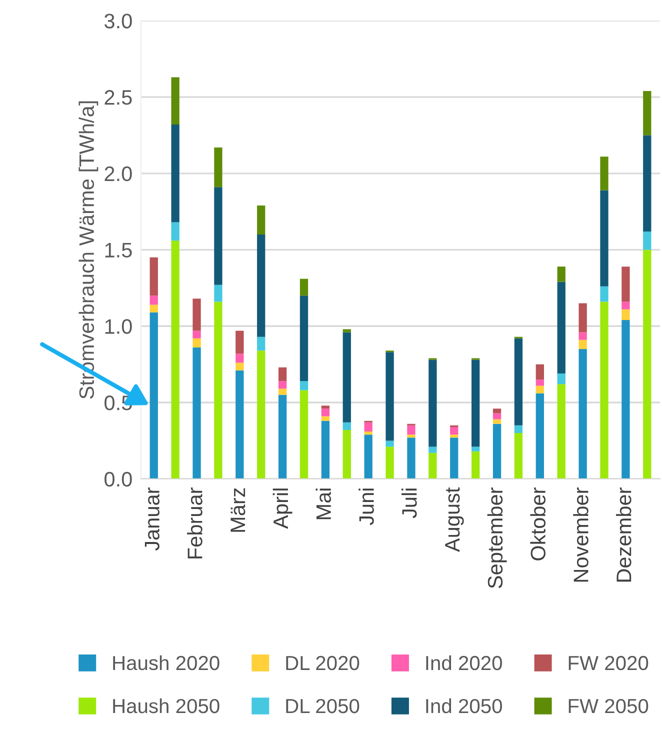 Image resolution: width=662 pixels, height=739 pixels. What do you see at coordinates (118, 21) in the screenshot?
I see `y-tick-label: 3.0` at bounding box center [118, 21].